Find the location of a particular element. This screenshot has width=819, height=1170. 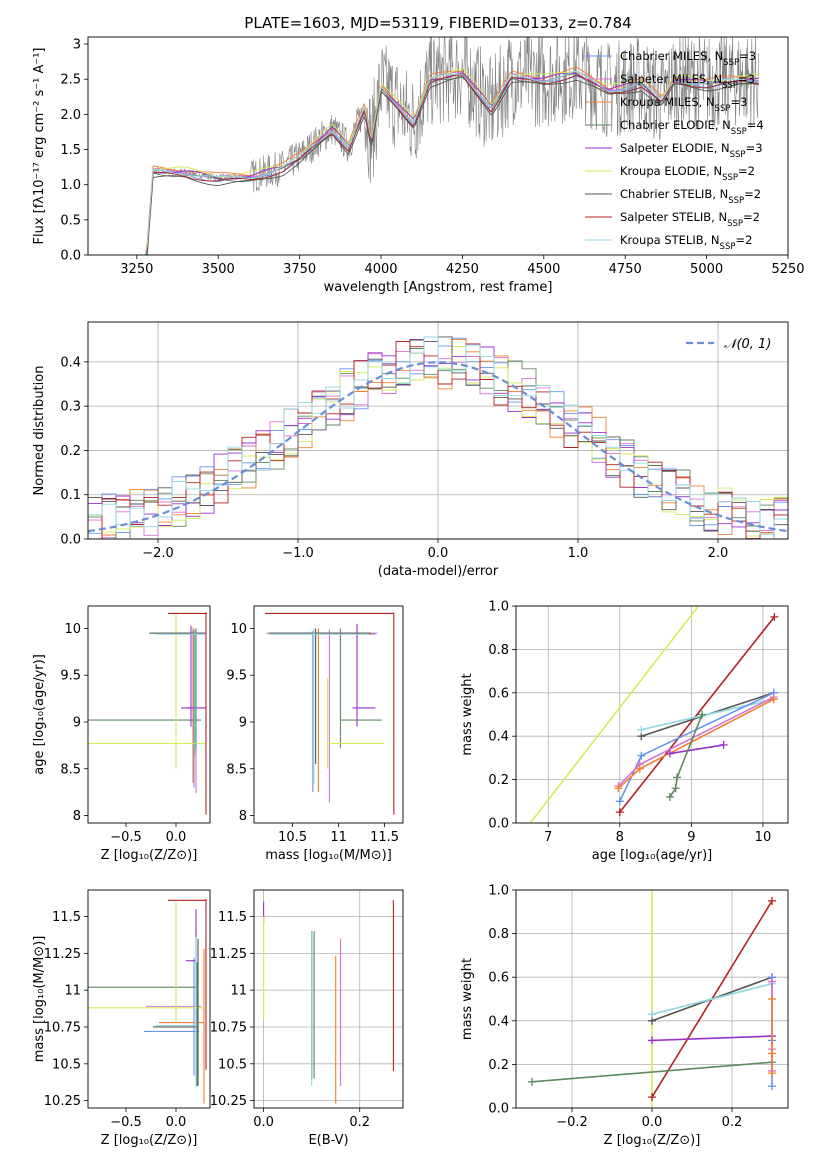

legend-entry: Salpeter ELODIE, NSSP=3 is located at coordinates (691, 150).